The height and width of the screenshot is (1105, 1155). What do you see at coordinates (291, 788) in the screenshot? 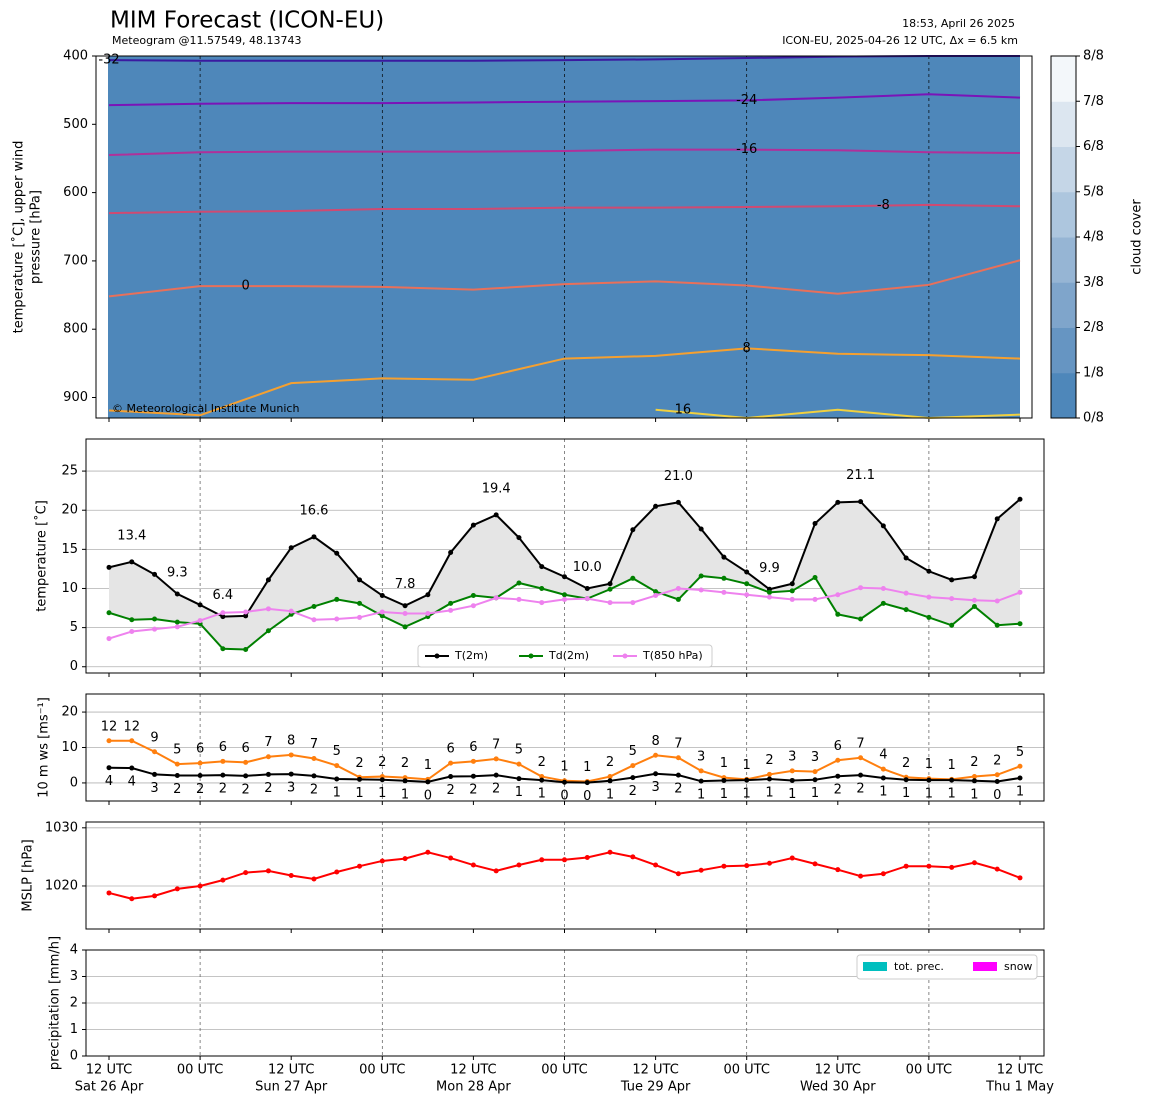
I see `value-label: 3` at bounding box center [291, 788].